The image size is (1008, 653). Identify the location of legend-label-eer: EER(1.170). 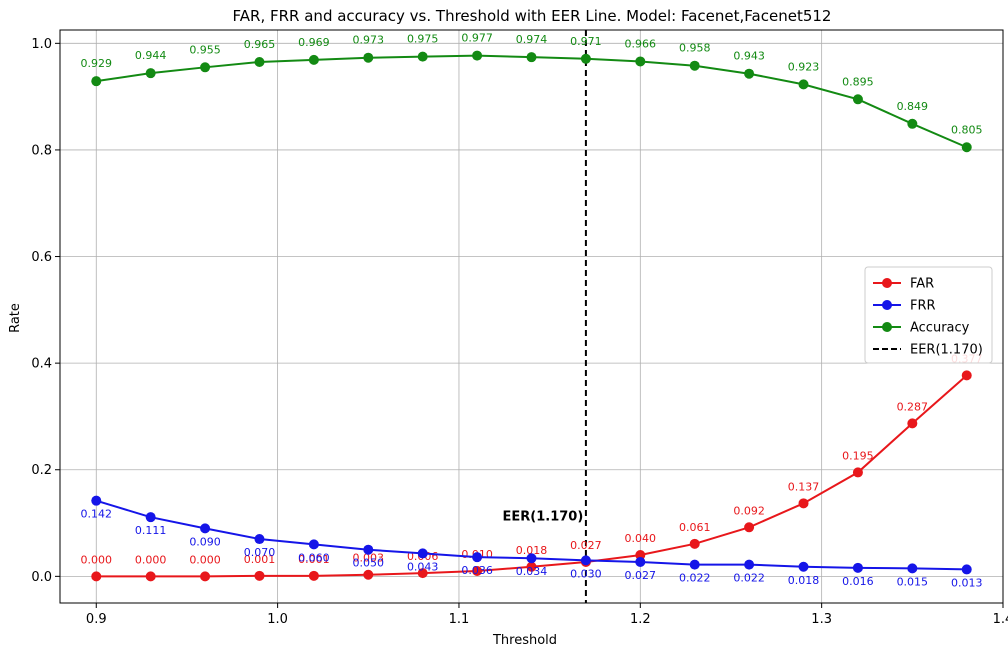
(946, 350).